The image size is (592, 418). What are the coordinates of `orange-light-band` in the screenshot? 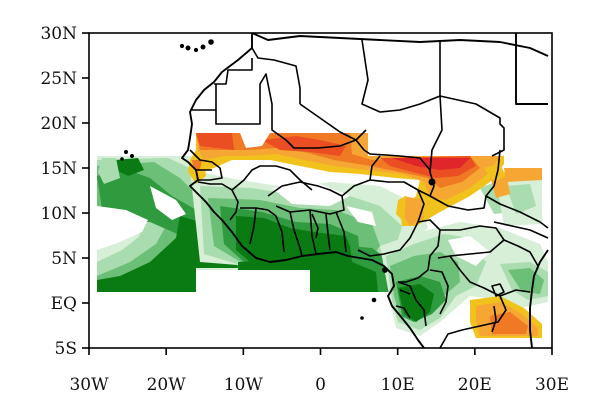 It's located at (348, 166).